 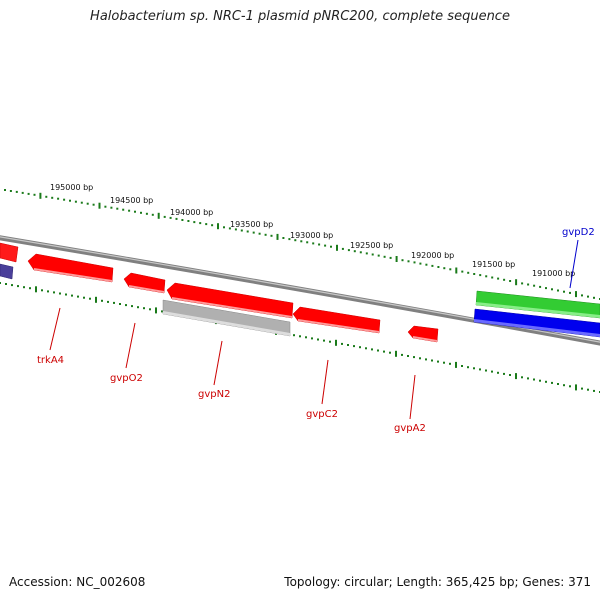 What do you see at coordinates (226, 323) in the screenshot?
I see `gene-arrow-gvpN2-gray-shade` at bounding box center [226, 323].